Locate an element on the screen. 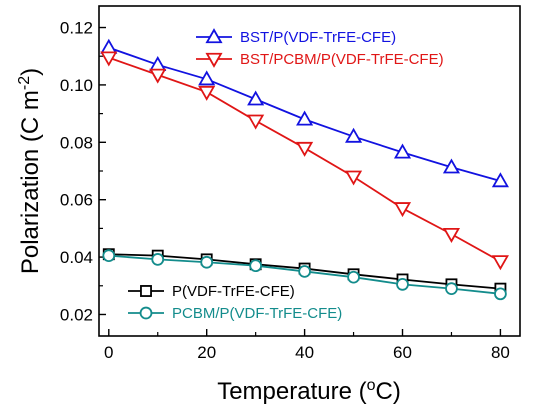  legend-entry: BST/PCBM/P(VDF-TrFE-CFE) is located at coordinates (320, 59).